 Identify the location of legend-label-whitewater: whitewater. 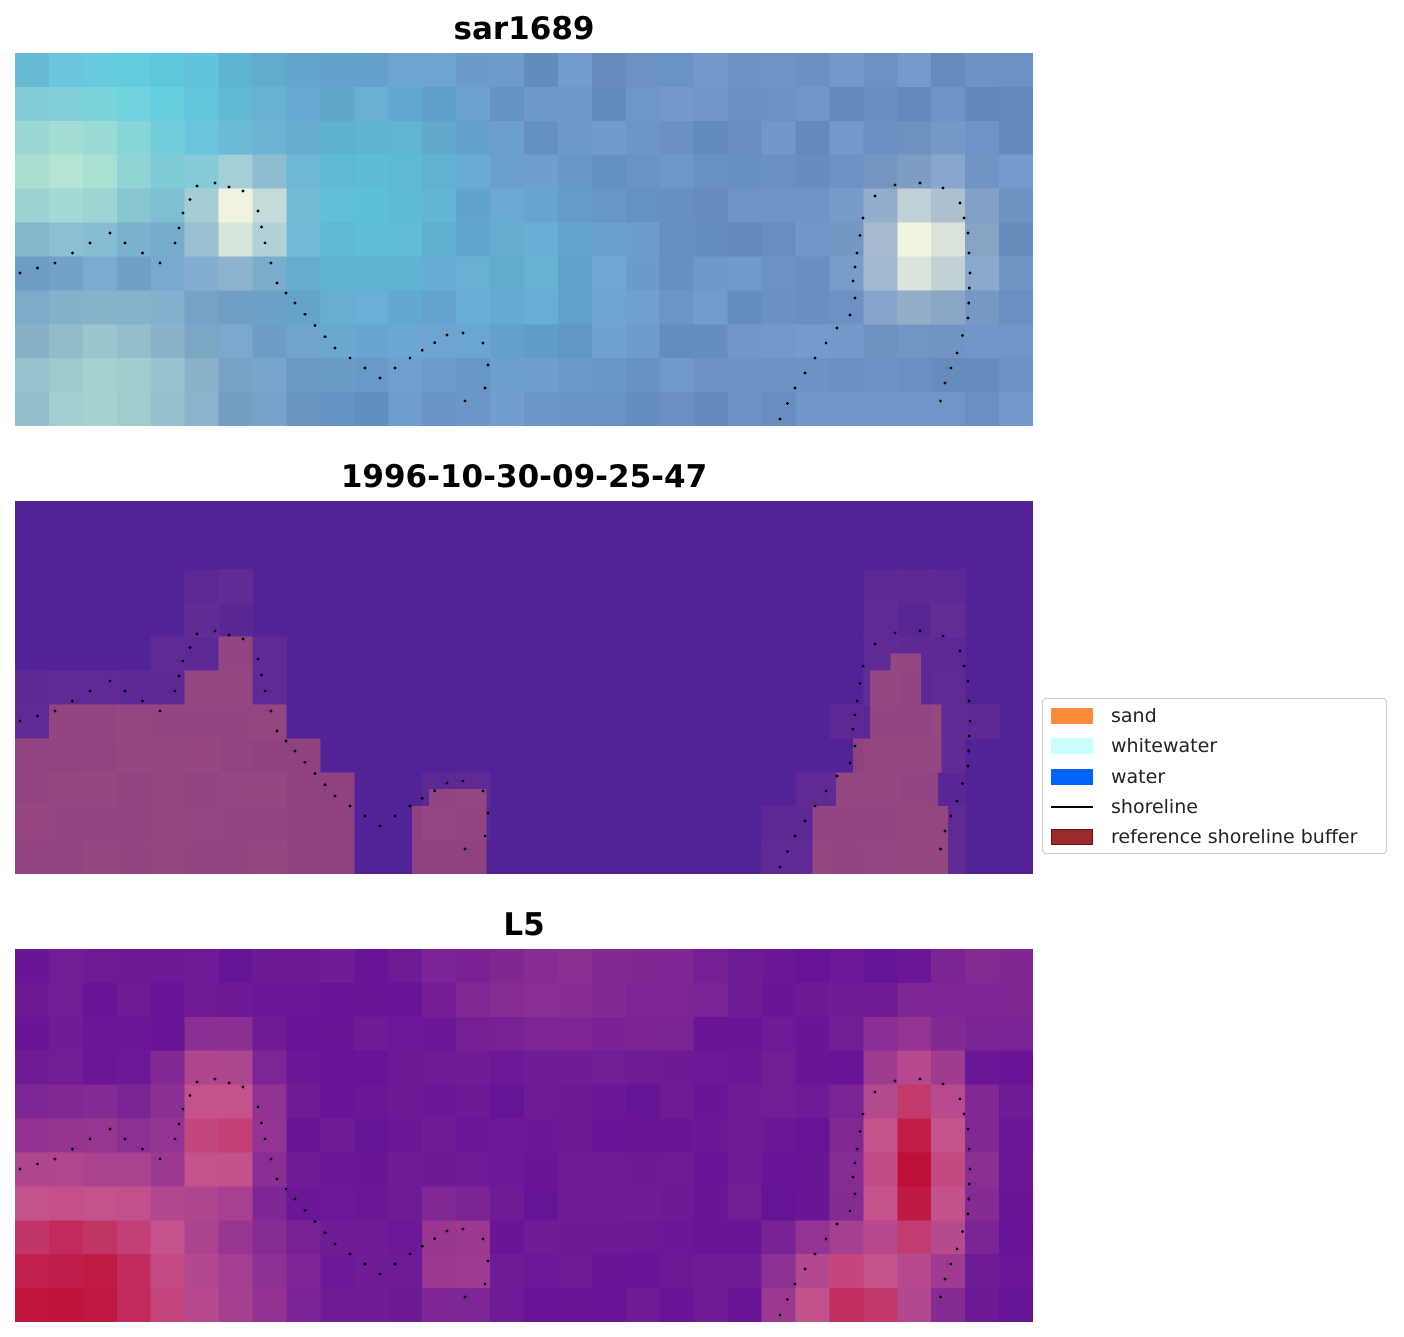
(1164, 746).